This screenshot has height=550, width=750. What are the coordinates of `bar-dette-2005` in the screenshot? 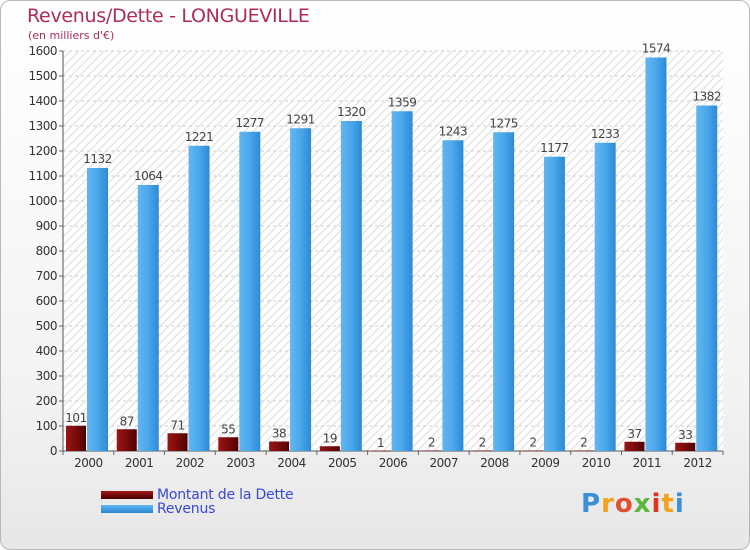 It's located at (329, 448).